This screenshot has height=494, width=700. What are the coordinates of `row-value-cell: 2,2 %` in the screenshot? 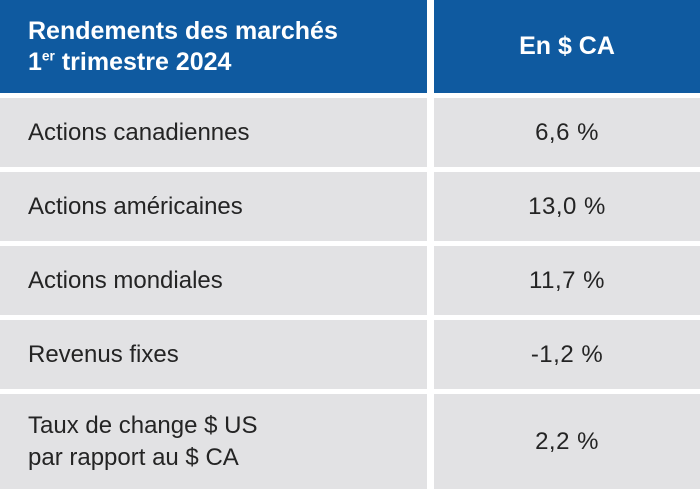 It's located at (567, 441).